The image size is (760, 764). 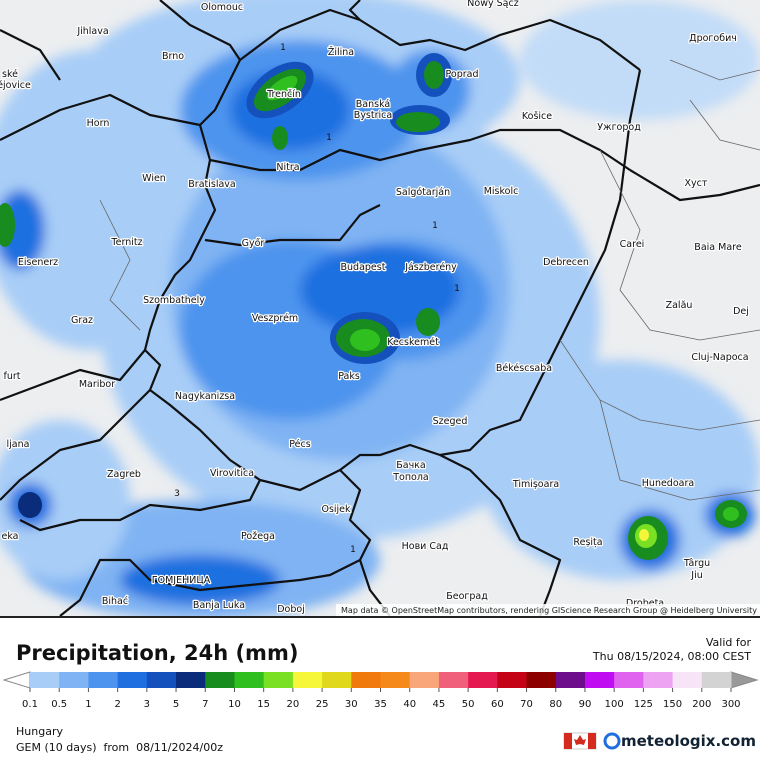 I want to click on city-label: Zagreb, so click(x=124, y=474).